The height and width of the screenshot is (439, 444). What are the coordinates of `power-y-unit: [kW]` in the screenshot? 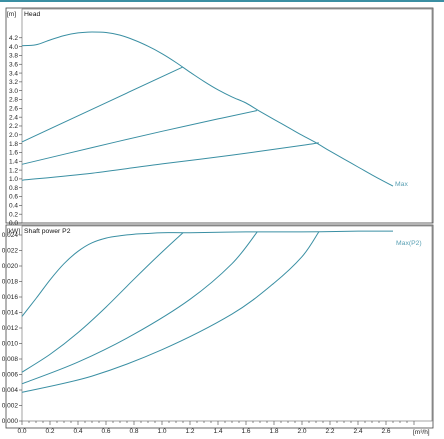 It's located at (13, 231).